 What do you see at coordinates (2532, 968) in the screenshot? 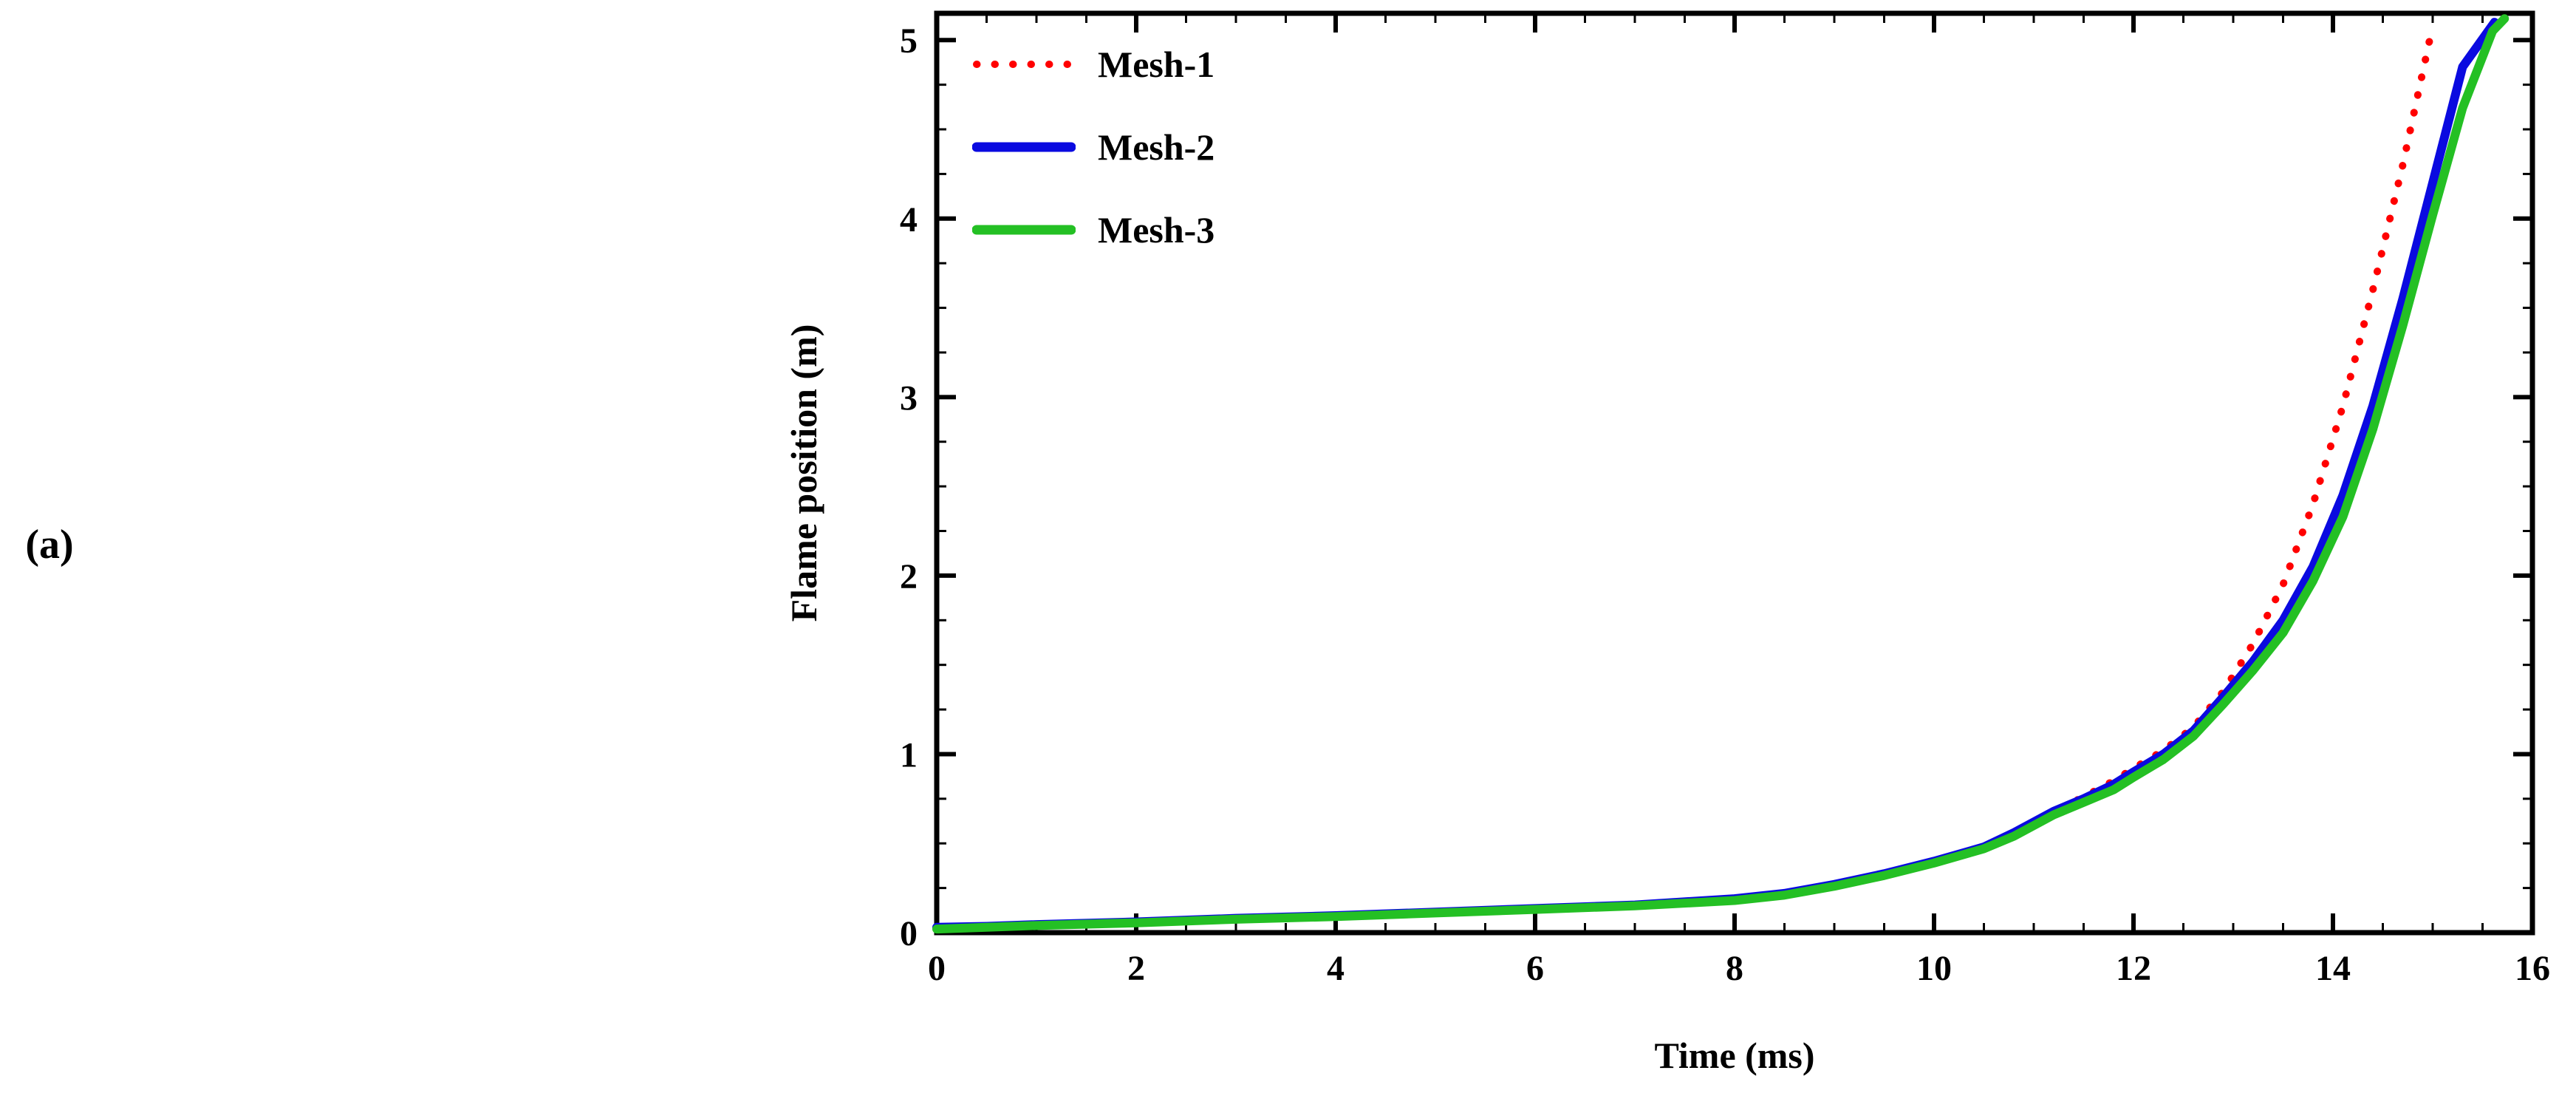
I see `x-tick-label: 16` at bounding box center [2532, 968].